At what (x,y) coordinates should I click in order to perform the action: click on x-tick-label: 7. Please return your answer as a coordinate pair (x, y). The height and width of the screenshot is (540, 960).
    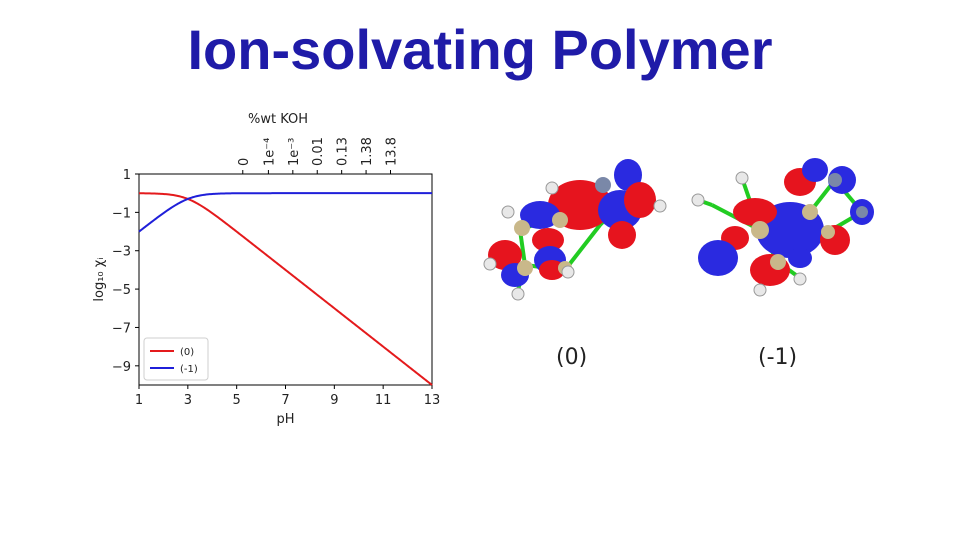
    Looking at the image, I should click on (285, 400).